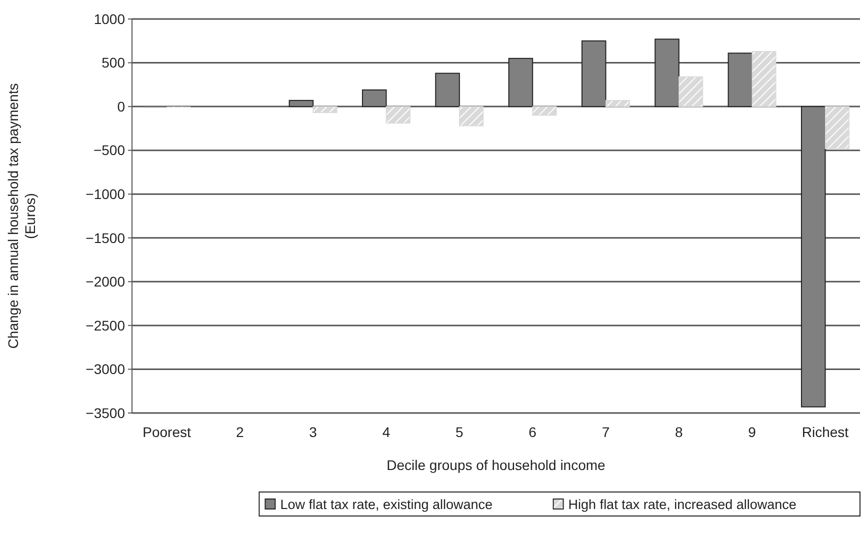 The image size is (862, 536). I want to click on legend-label: High flat tax rate, increased allowance, so click(682, 504).